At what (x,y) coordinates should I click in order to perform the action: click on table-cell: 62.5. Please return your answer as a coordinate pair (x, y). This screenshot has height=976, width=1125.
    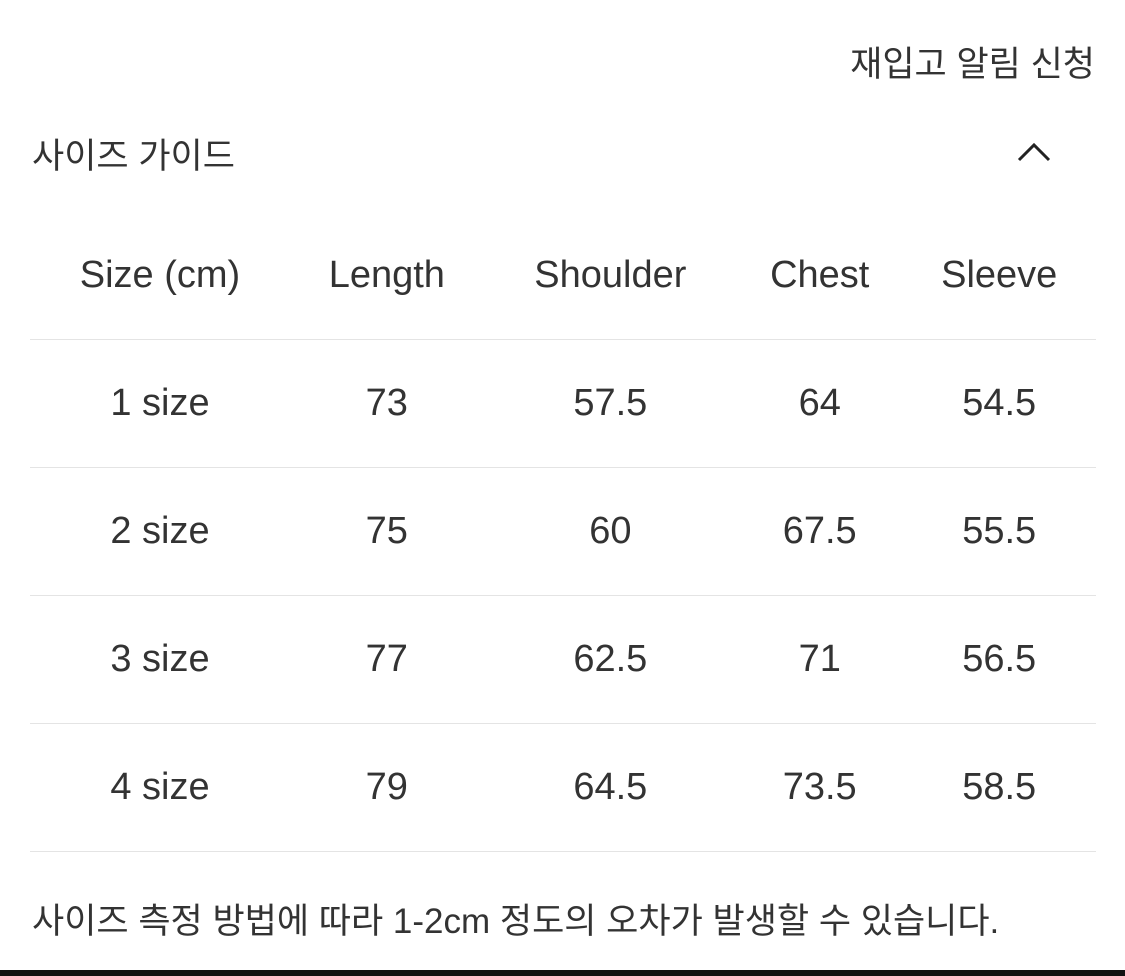
    Looking at the image, I should click on (610, 659).